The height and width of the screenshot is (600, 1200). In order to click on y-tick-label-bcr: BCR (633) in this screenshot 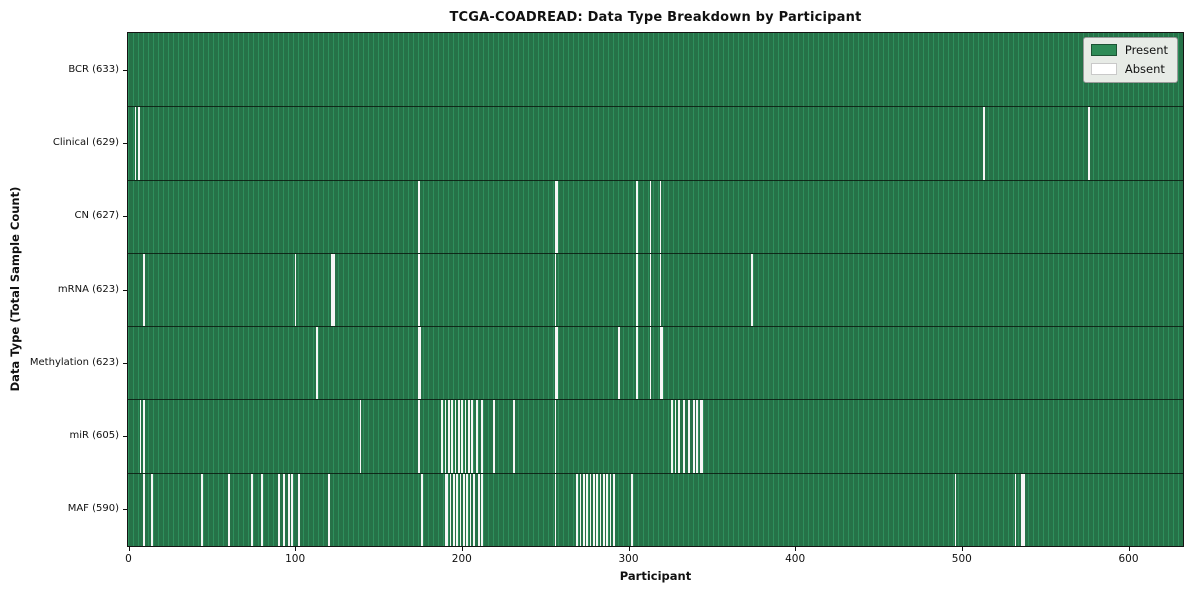, I will do `click(93, 69)`.